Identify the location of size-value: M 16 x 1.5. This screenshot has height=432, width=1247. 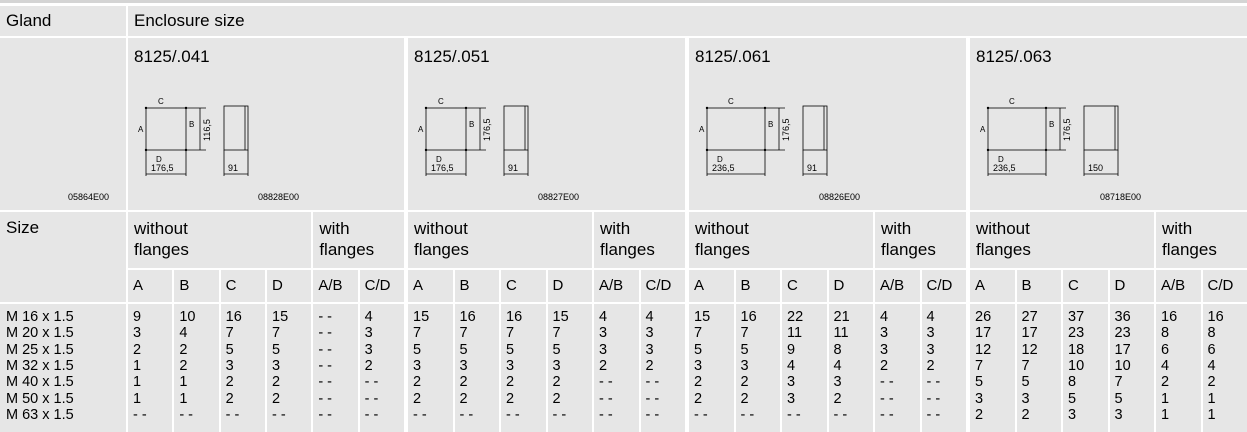
(40, 317).